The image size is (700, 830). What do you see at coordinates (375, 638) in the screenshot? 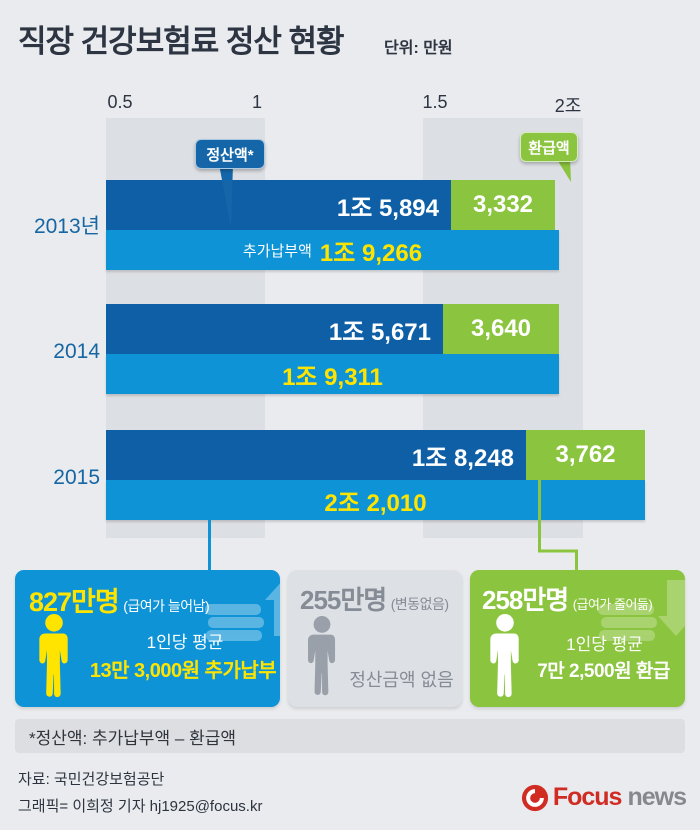
I see `summary-box-nochange: 255만명 (변동없음) 정산금액 없음` at bounding box center [375, 638].